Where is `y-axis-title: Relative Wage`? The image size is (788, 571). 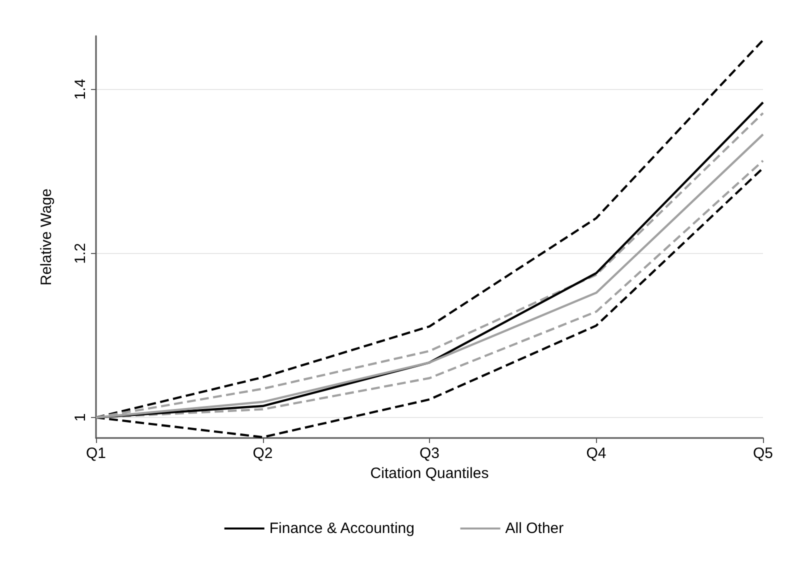
y-axis-title: Relative Wage is located at coordinates (46, 237).